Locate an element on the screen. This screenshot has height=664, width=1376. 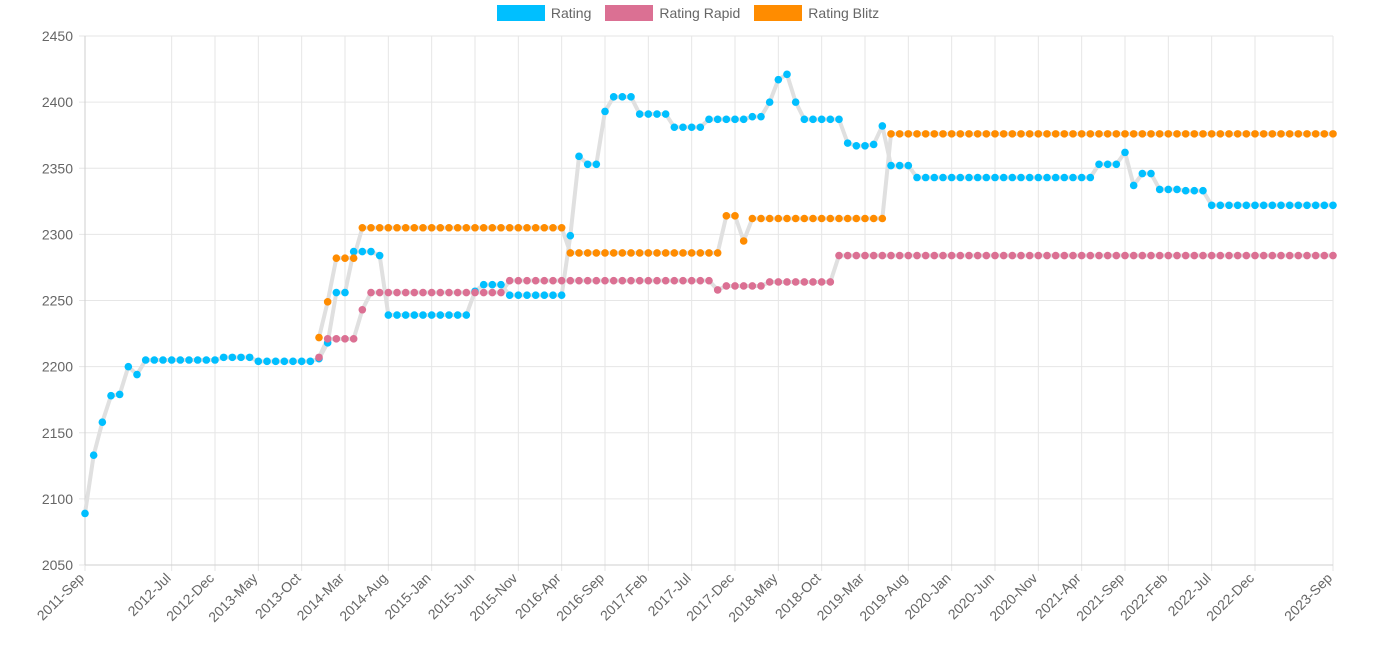
x-tick-label: 2020-Nov is located at coordinates (1013, 597).